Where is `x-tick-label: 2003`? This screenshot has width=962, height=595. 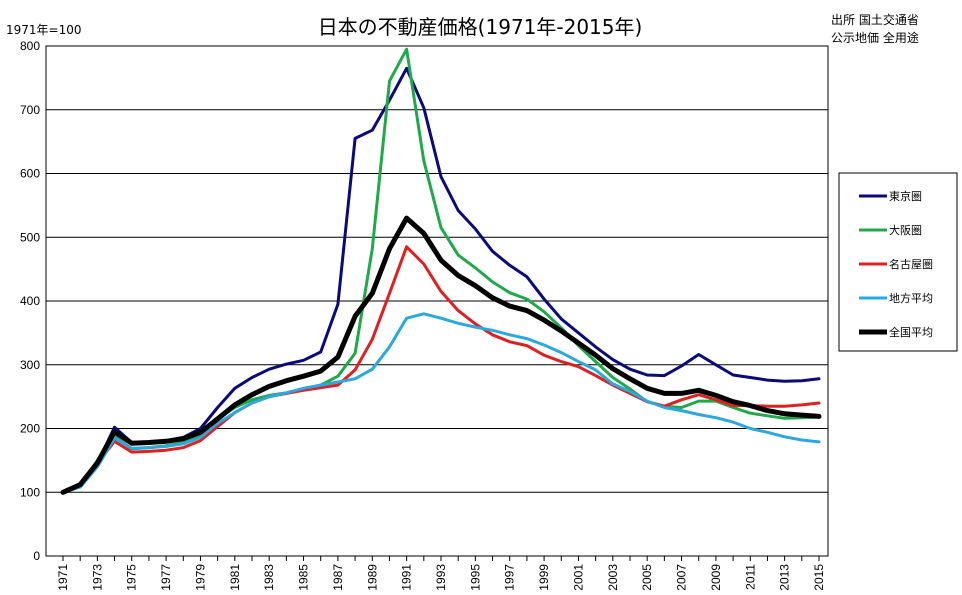 x-tick-label: 2003 is located at coordinates (613, 577).